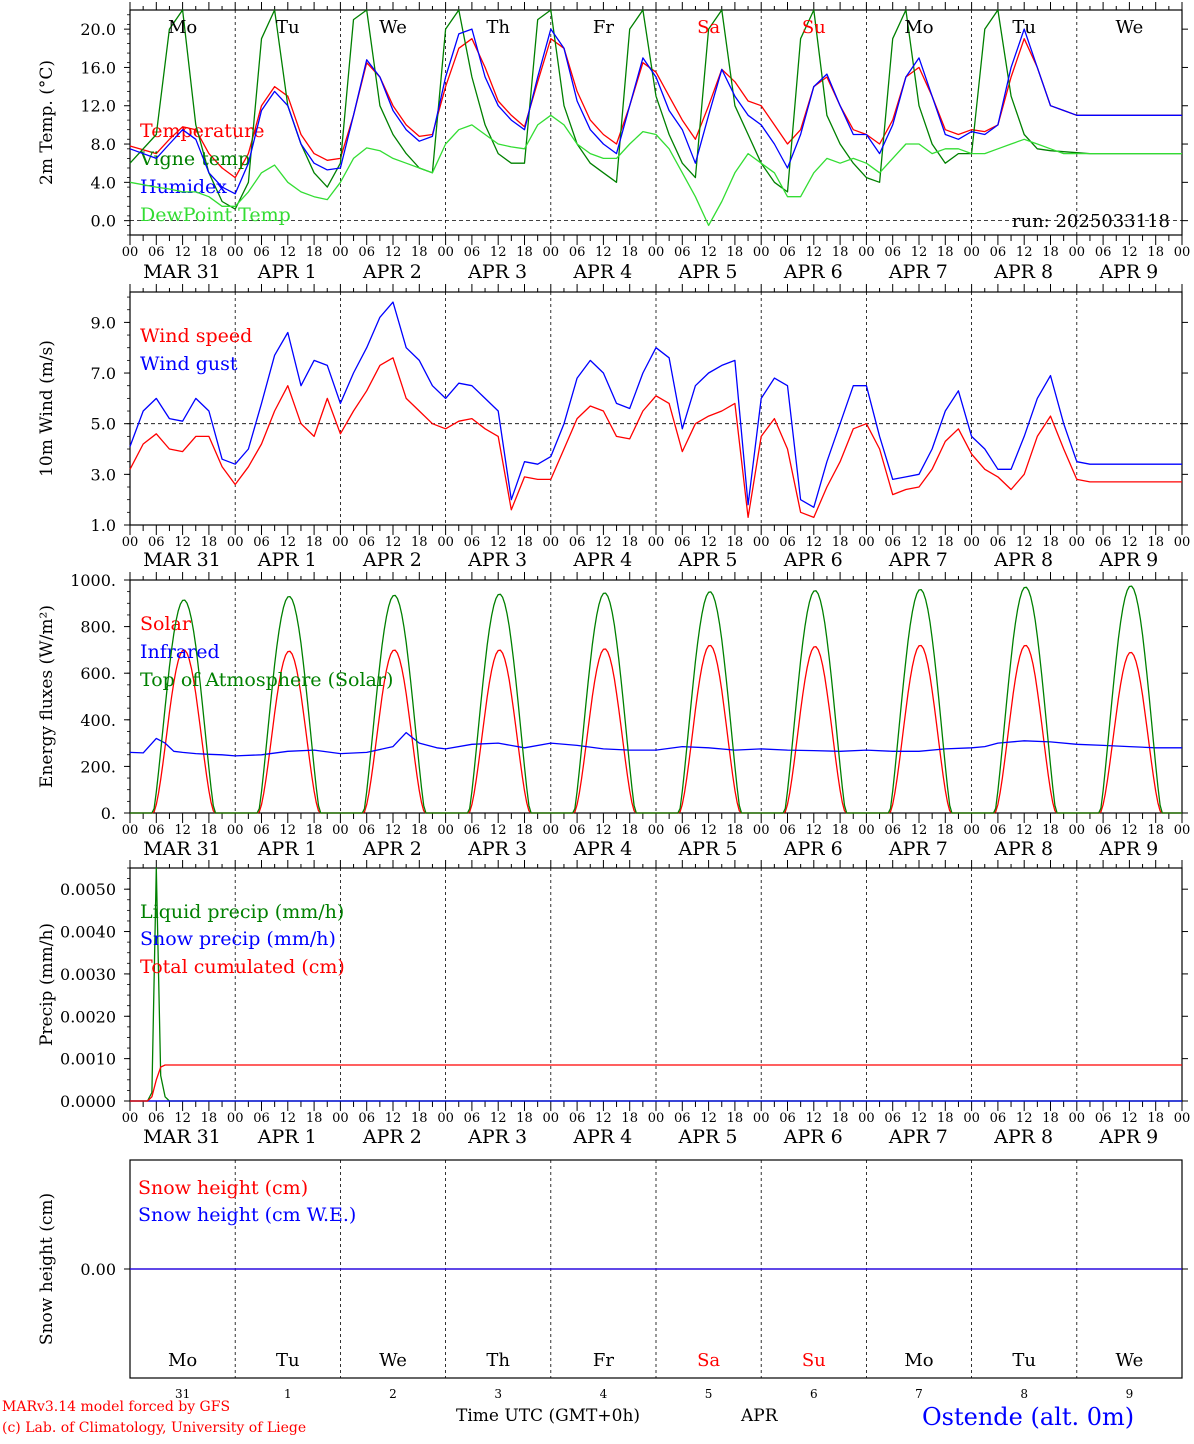 The height and width of the screenshot is (1444, 1194). Describe the element at coordinates (103, 221) in the screenshot. I see `y-tick-label: 0.0` at that location.